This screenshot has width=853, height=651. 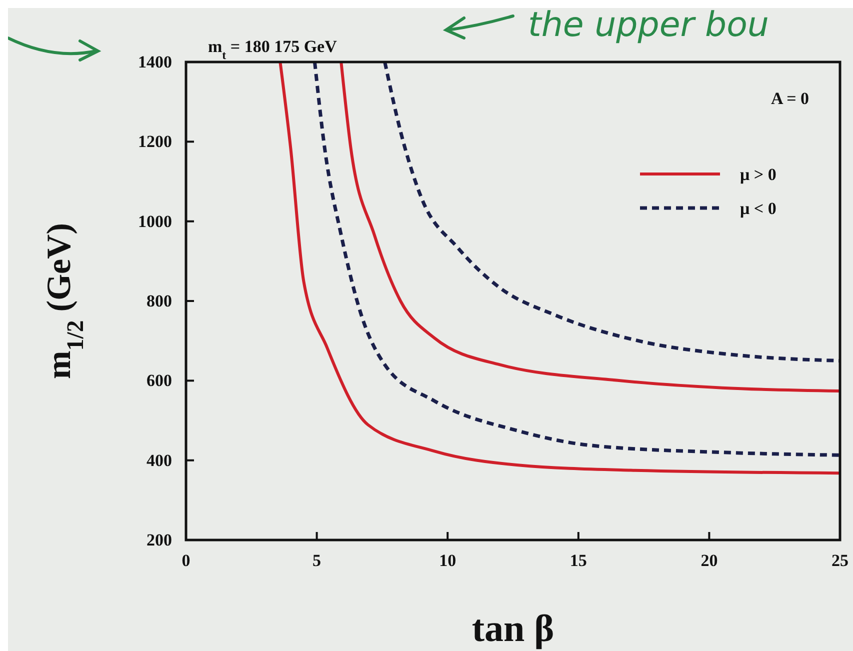 What do you see at coordinates (790, 98) in the screenshot?
I see `annotation: A = 0` at bounding box center [790, 98].